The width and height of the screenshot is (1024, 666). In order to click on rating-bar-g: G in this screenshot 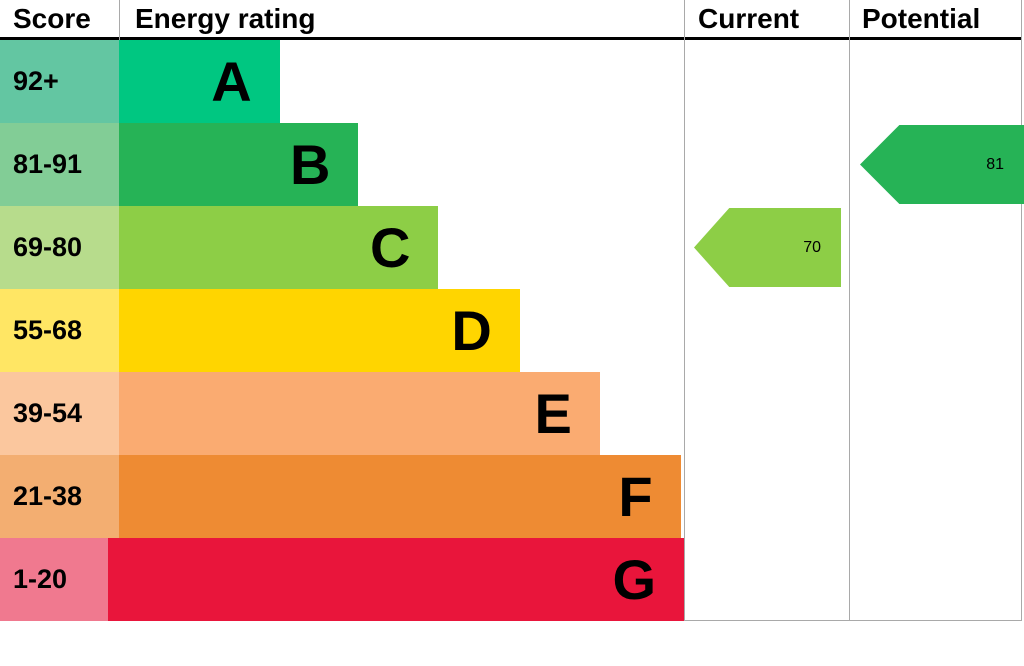, I will do `click(395, 579)`.